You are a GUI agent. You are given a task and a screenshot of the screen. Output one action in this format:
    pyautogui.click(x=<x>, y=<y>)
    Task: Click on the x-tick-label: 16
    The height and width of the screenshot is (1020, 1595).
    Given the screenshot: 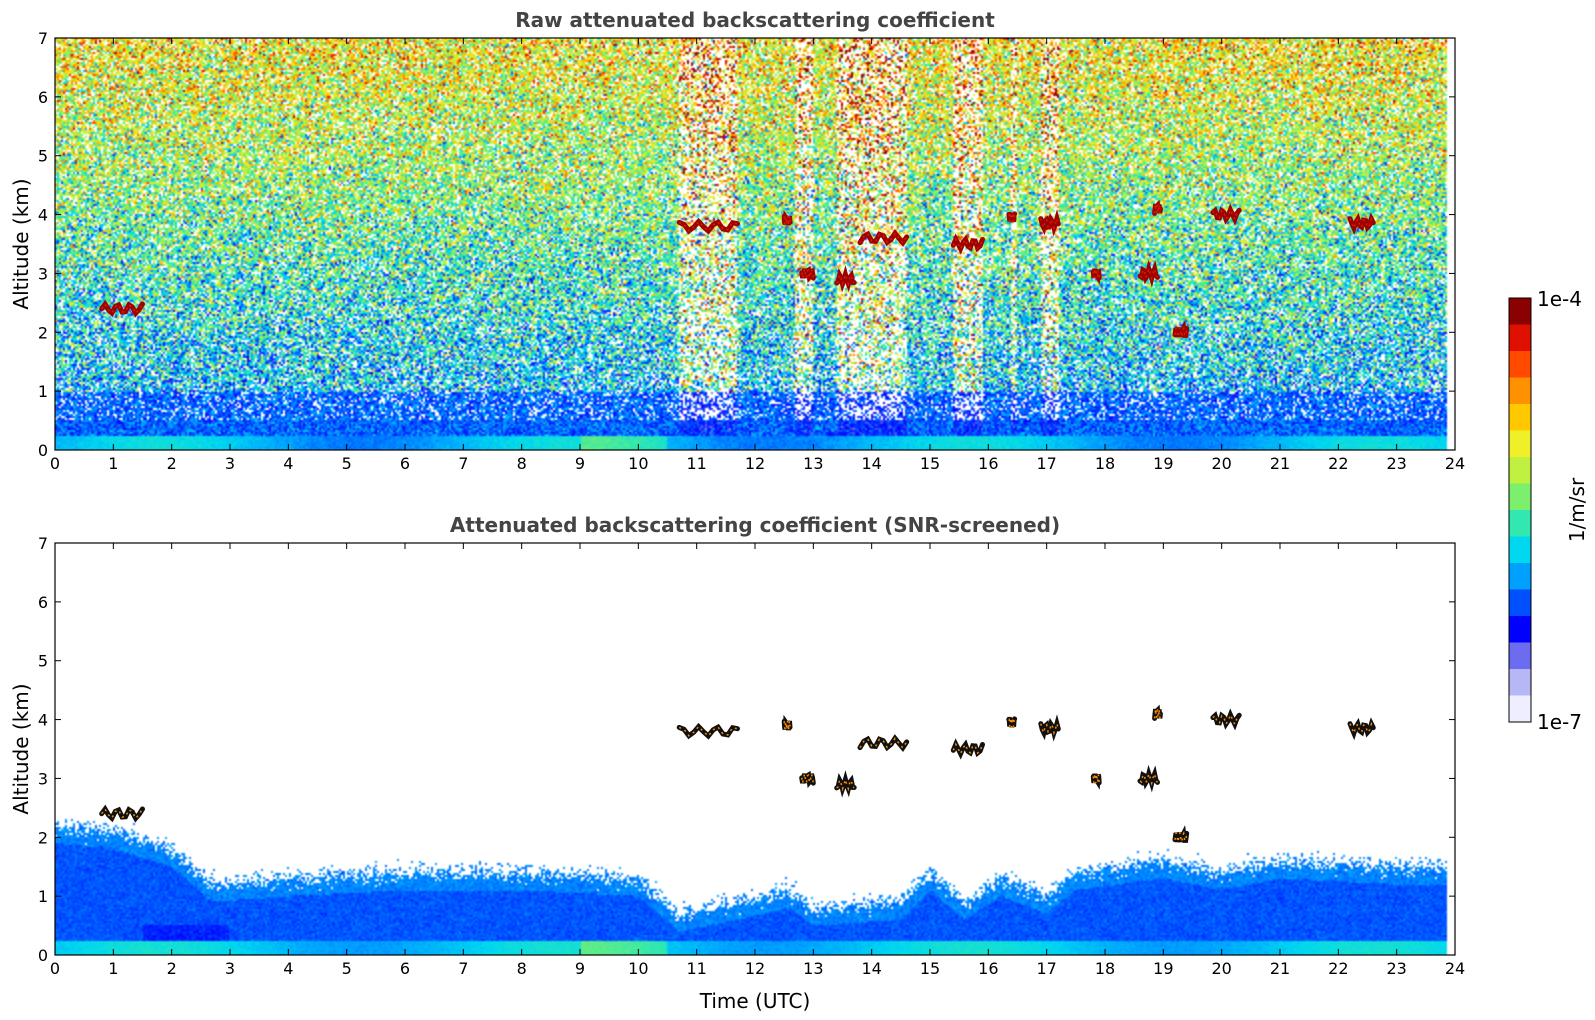 What is the action you would take?
    pyautogui.click(x=988, y=463)
    